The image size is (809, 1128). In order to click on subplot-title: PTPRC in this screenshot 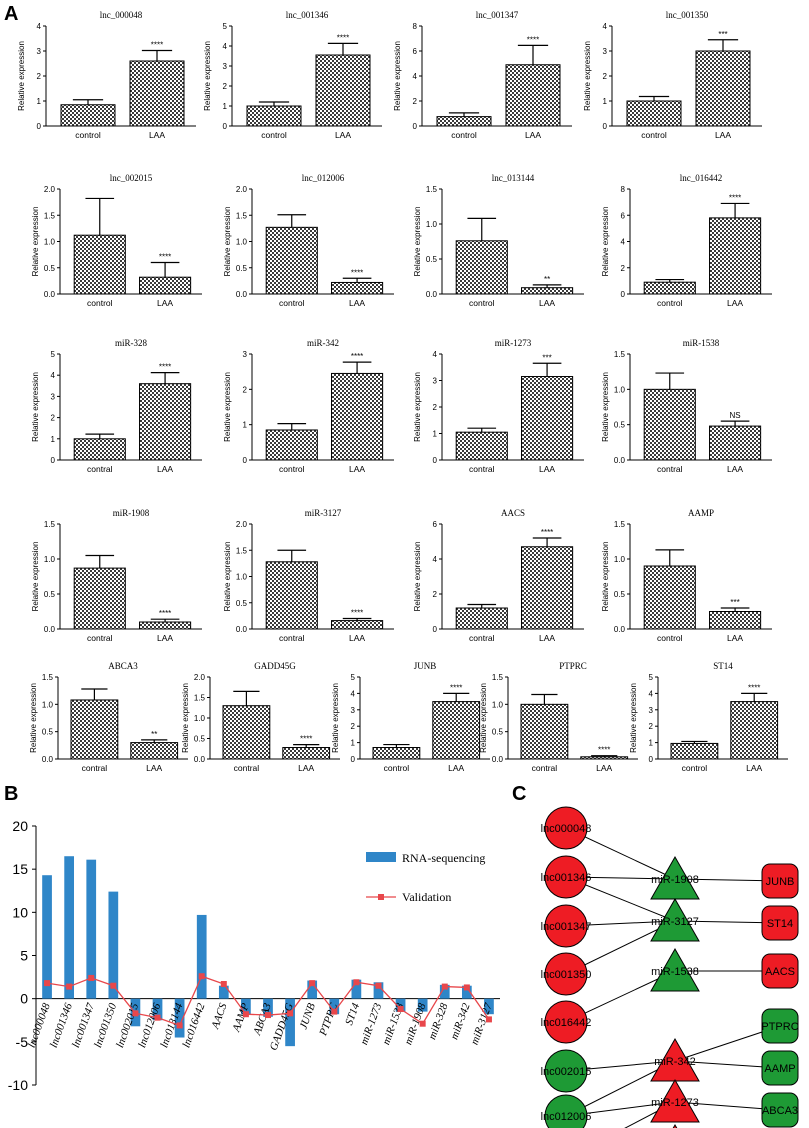, I will do `click(573, 666)`.